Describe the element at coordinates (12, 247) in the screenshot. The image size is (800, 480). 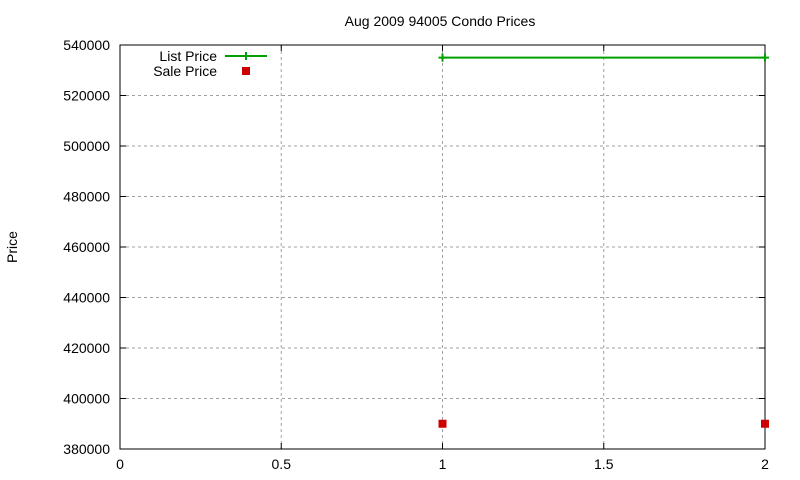
I see `y-axis-label: Price` at that location.